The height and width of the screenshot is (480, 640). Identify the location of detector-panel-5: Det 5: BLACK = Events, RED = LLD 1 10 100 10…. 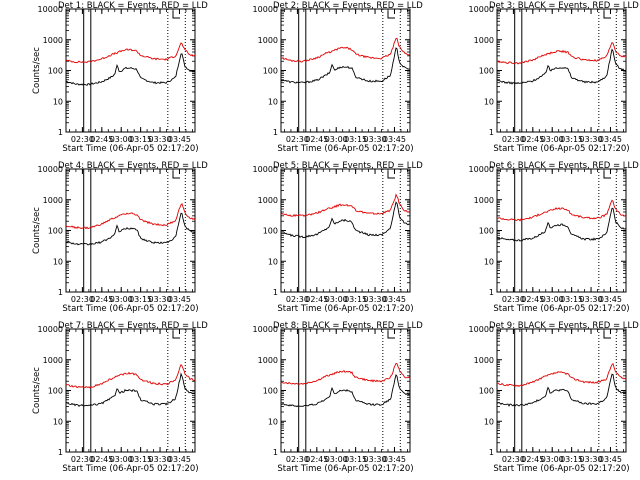
(338, 237).